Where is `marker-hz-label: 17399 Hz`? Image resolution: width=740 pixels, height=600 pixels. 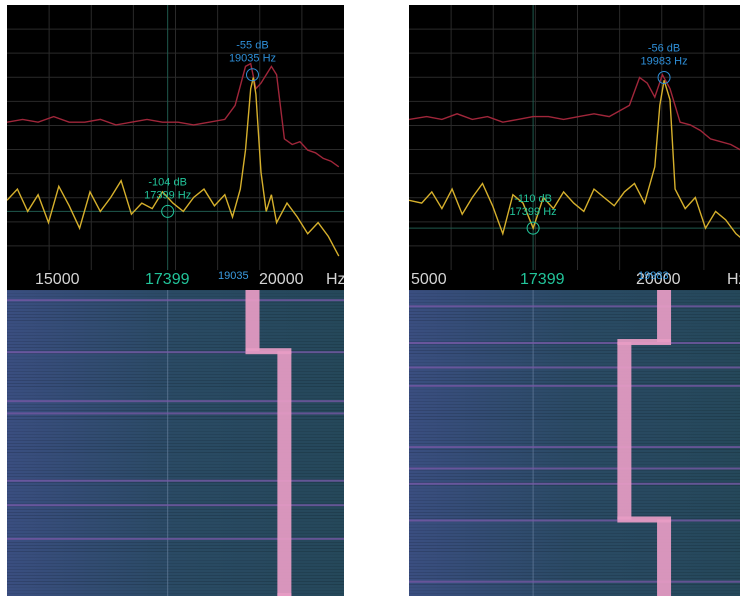 marker-hz-label: 17399 Hz is located at coordinates (533, 212).